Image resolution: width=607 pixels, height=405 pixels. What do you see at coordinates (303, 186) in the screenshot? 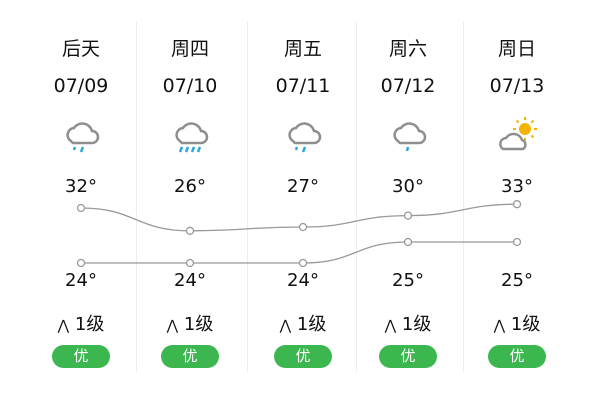
I see `high-temp: 27°` at bounding box center [303, 186].